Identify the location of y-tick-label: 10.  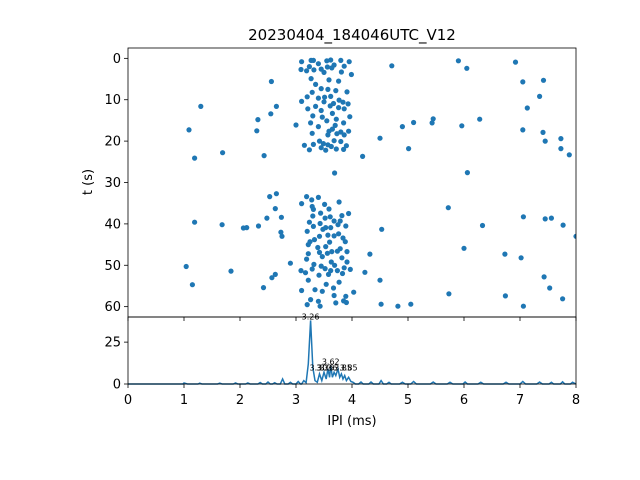
(112, 100).